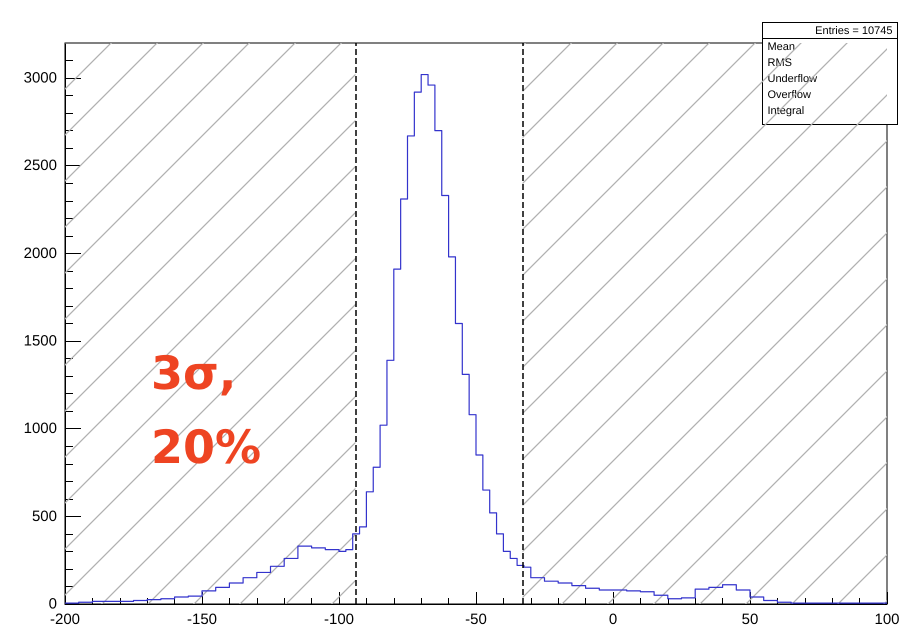 Image resolution: width=920 pixels, height=642 pixels. I want to click on x-tick-label: -100, so click(339, 619).